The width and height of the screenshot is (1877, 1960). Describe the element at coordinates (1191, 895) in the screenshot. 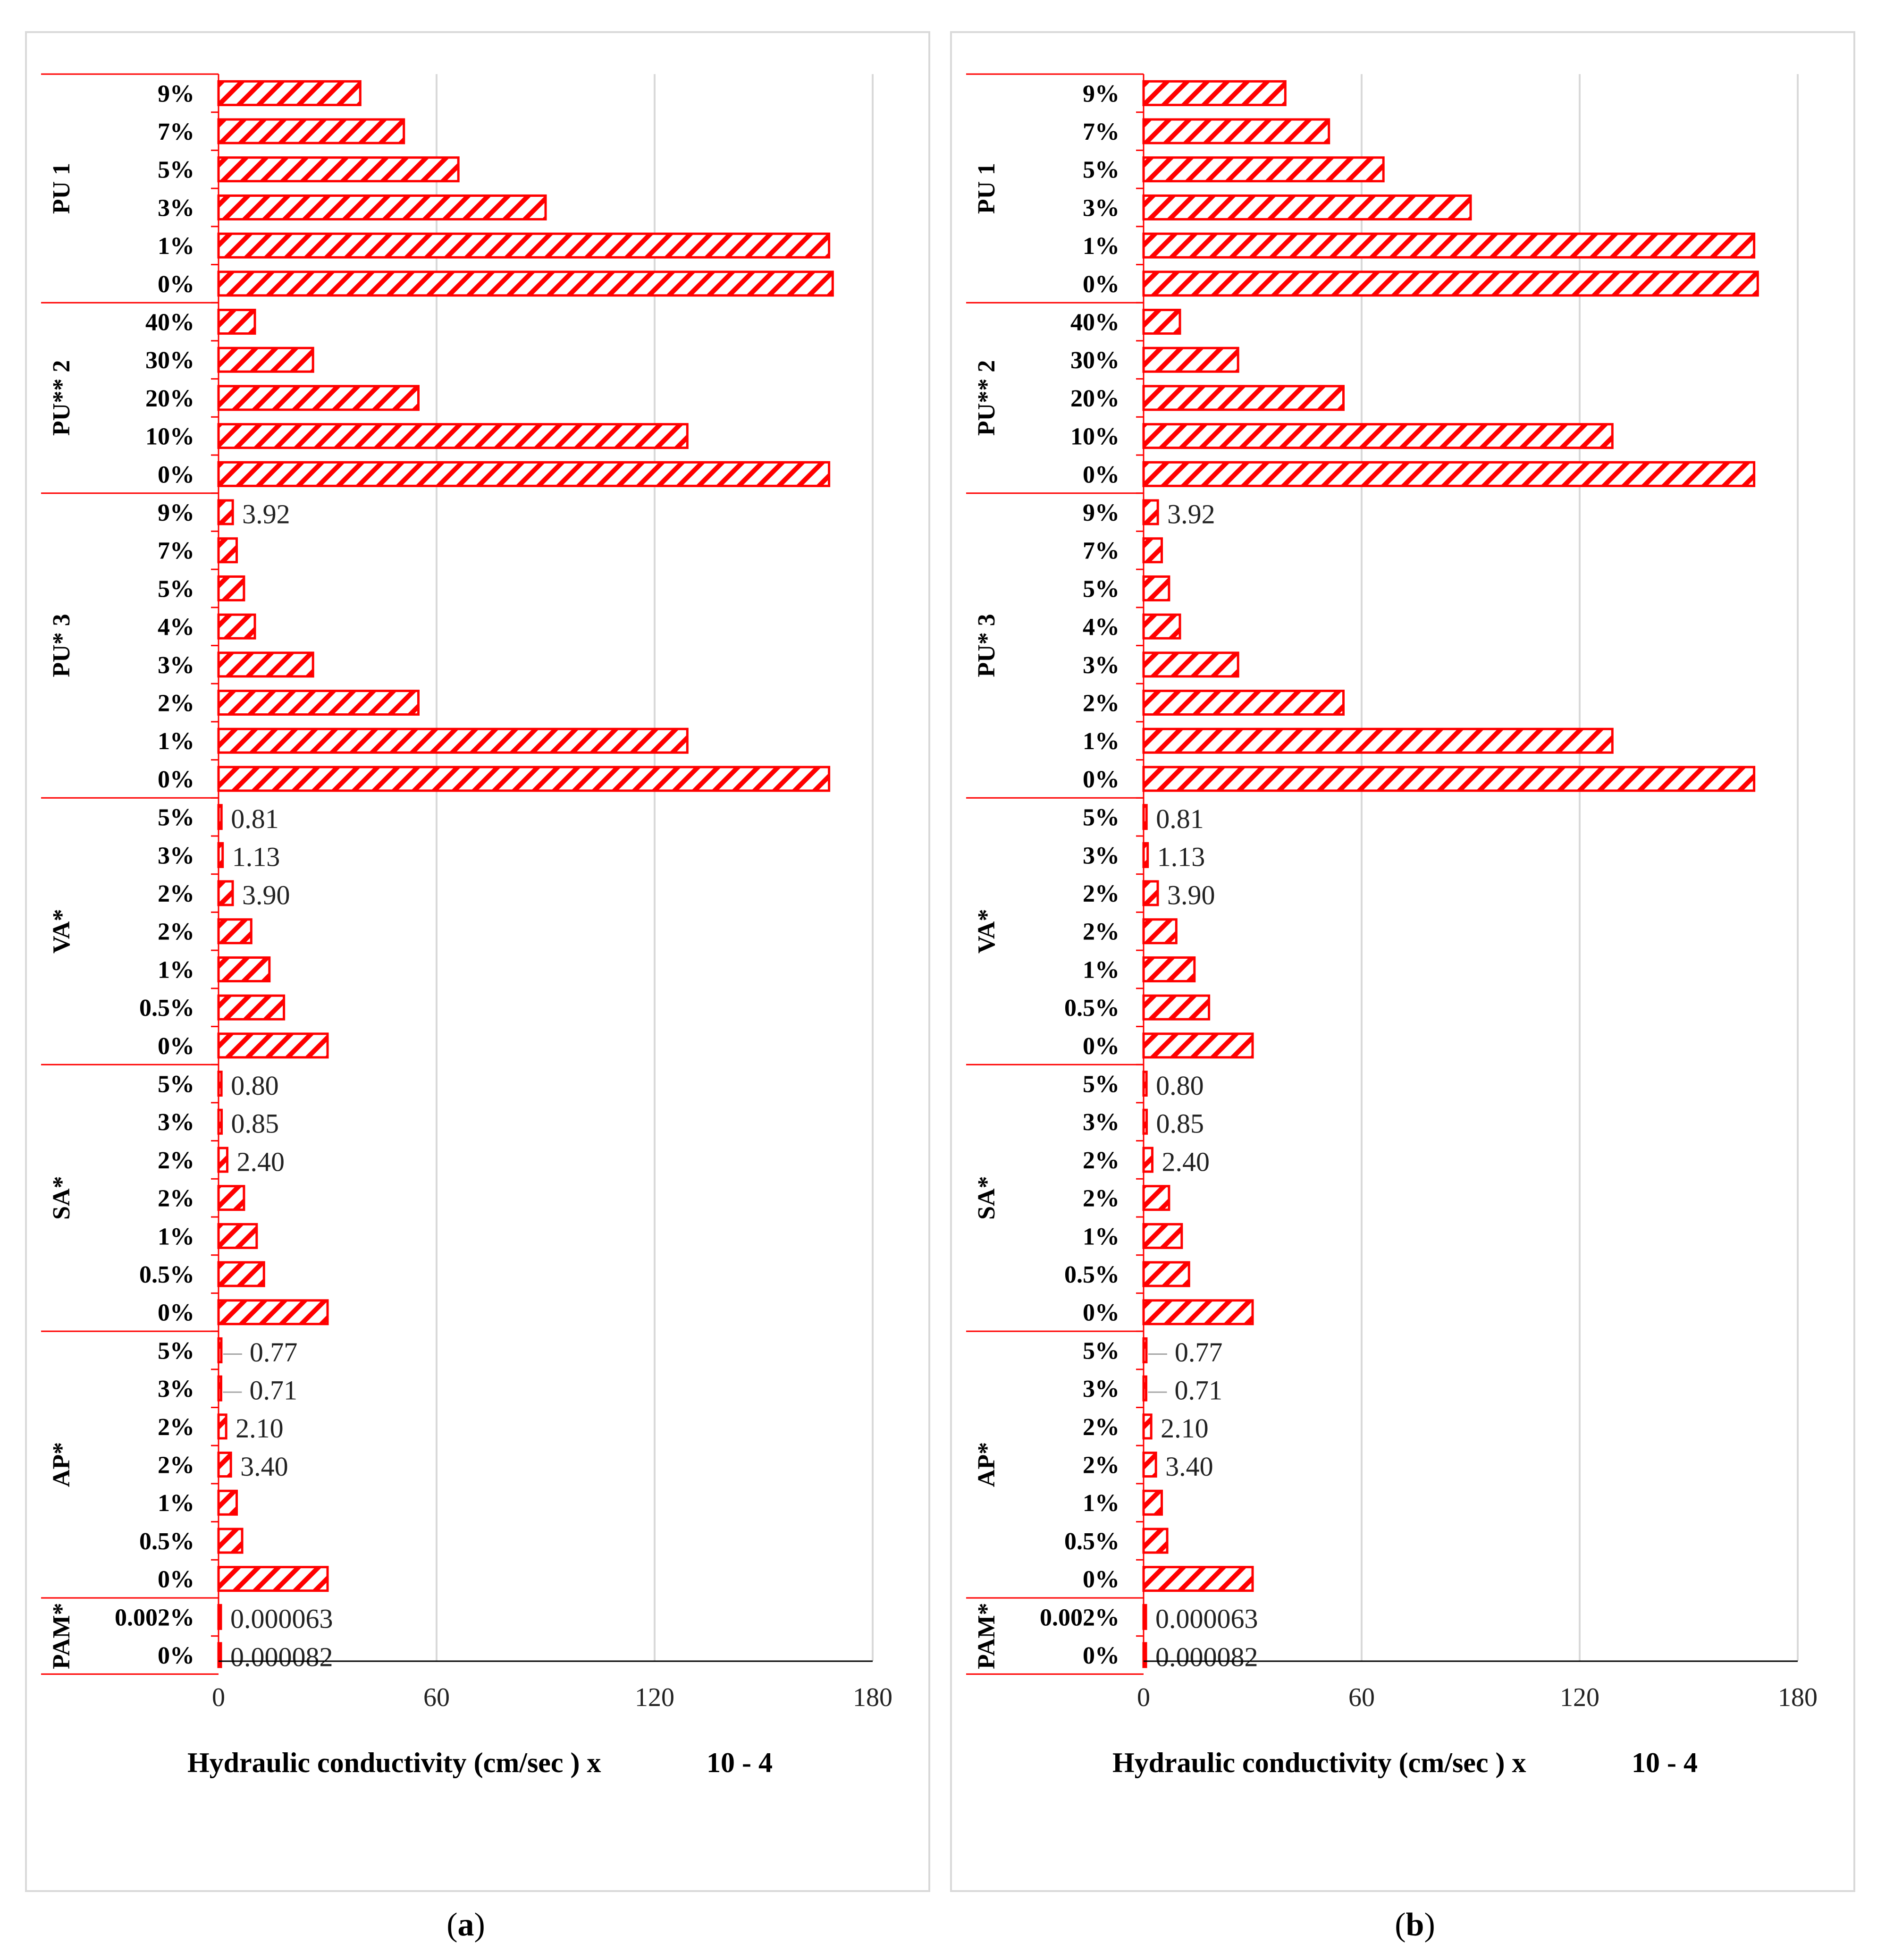

I see `data-label: 3.90` at that location.